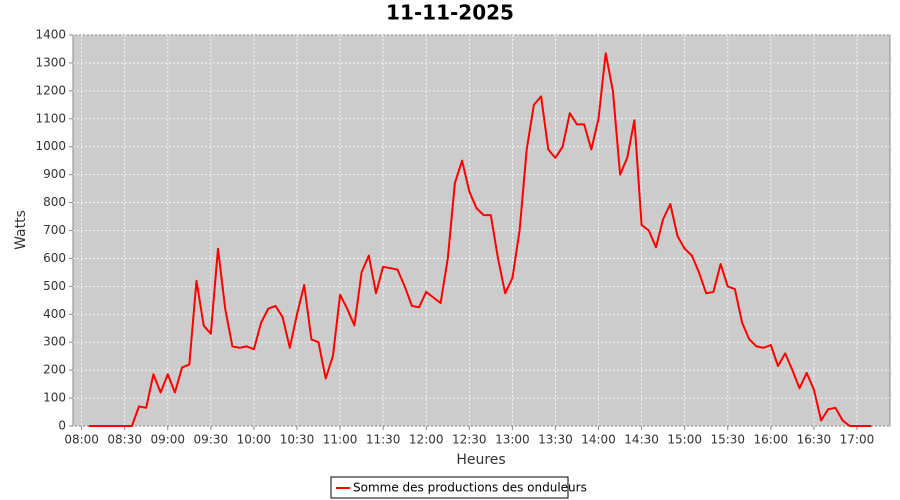 The width and height of the screenshot is (900, 500). What do you see at coordinates (254, 440) in the screenshot?
I see `x-tick-label: 10:00` at bounding box center [254, 440].